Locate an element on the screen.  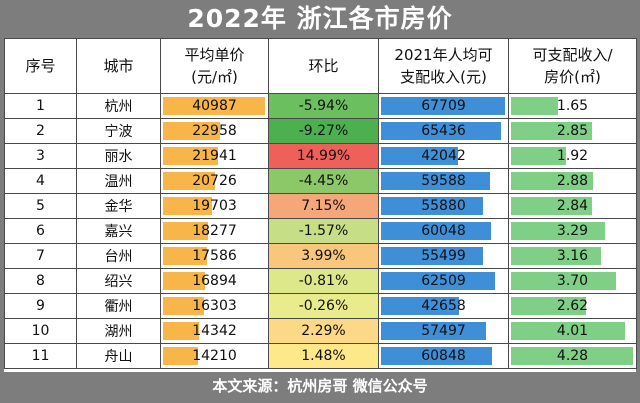
row-index: 4 is located at coordinates (40, 181).